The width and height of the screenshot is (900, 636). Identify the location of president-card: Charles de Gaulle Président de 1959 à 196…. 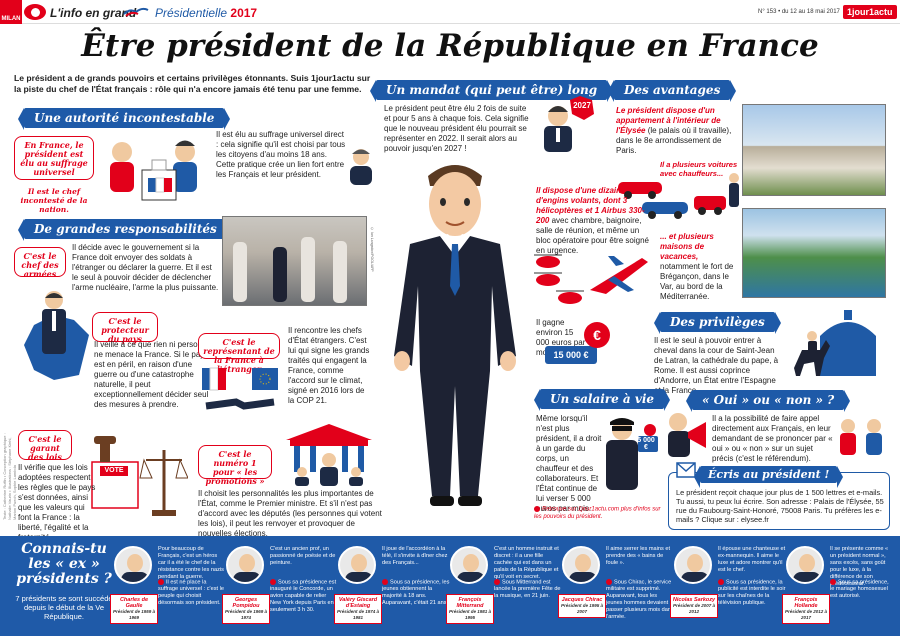
(168, 589).